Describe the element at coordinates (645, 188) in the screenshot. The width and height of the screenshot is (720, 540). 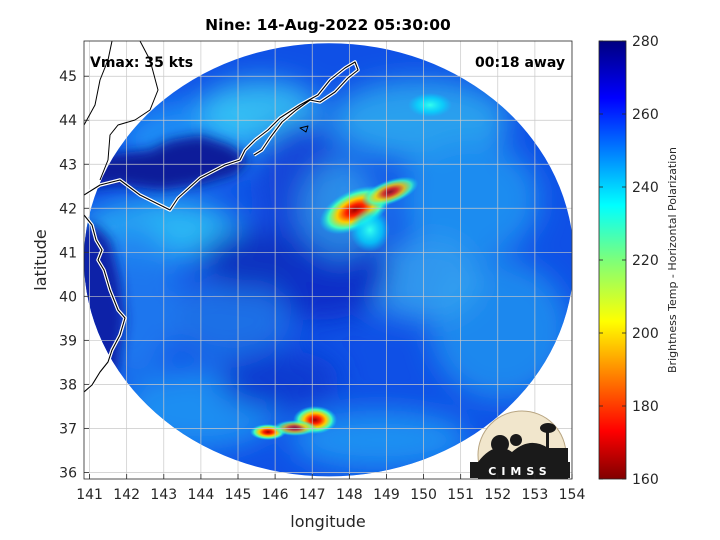
I see `colorbar-tick-label: 240` at that location.